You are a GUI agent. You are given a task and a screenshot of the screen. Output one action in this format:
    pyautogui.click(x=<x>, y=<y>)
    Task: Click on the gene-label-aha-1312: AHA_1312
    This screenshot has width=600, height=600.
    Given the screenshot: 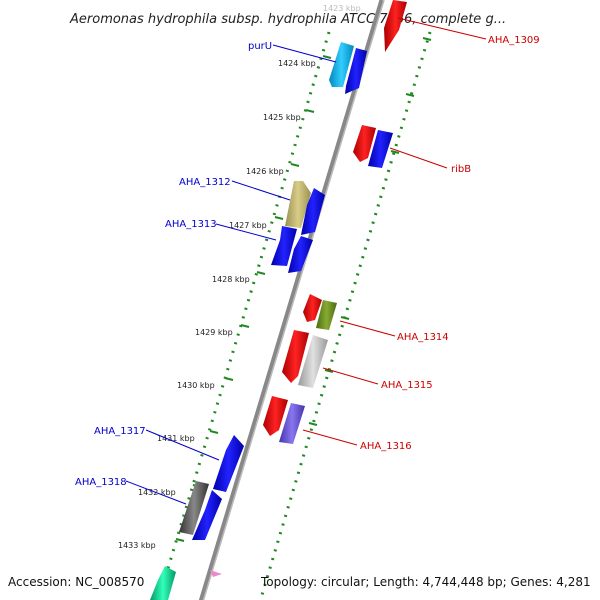 What is the action you would take?
    pyautogui.click(x=205, y=182)
    